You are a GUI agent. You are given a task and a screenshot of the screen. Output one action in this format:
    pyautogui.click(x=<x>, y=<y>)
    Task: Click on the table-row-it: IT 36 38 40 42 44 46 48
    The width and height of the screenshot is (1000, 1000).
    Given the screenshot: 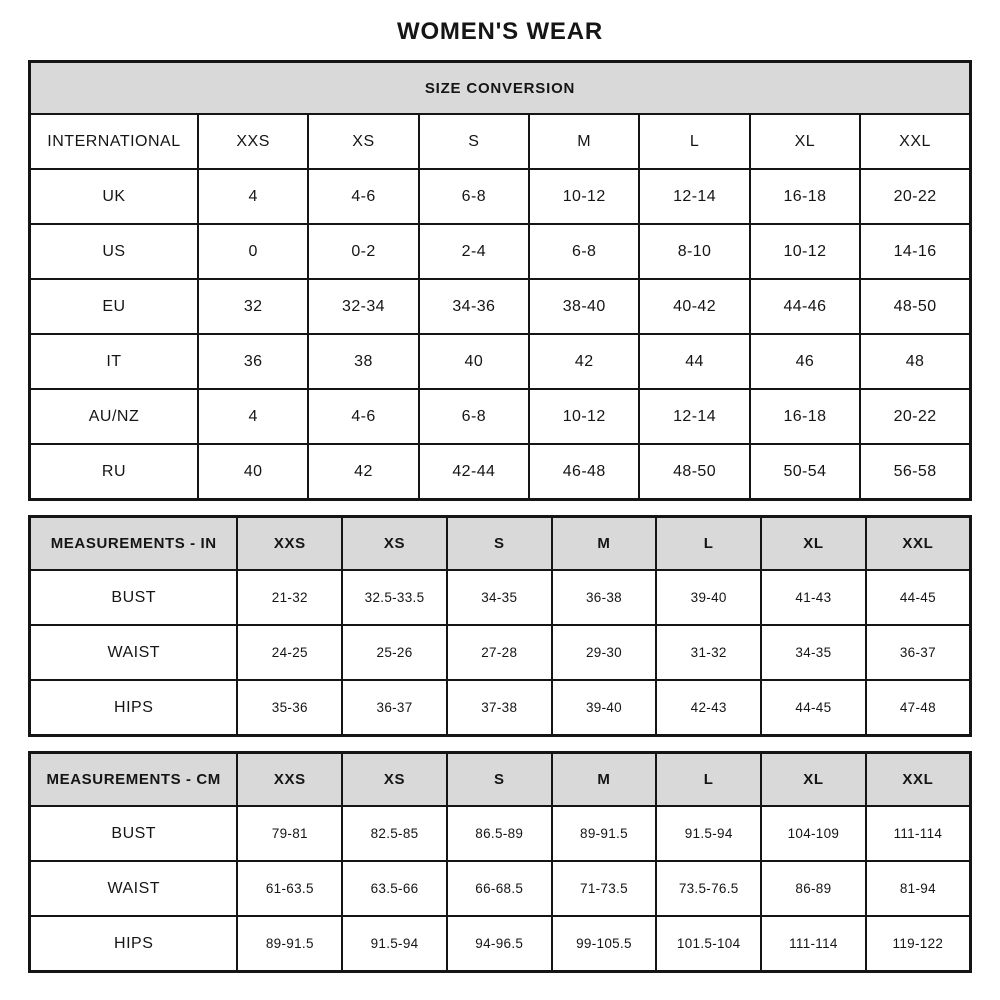 What is the action you would take?
    pyautogui.click(x=500, y=361)
    